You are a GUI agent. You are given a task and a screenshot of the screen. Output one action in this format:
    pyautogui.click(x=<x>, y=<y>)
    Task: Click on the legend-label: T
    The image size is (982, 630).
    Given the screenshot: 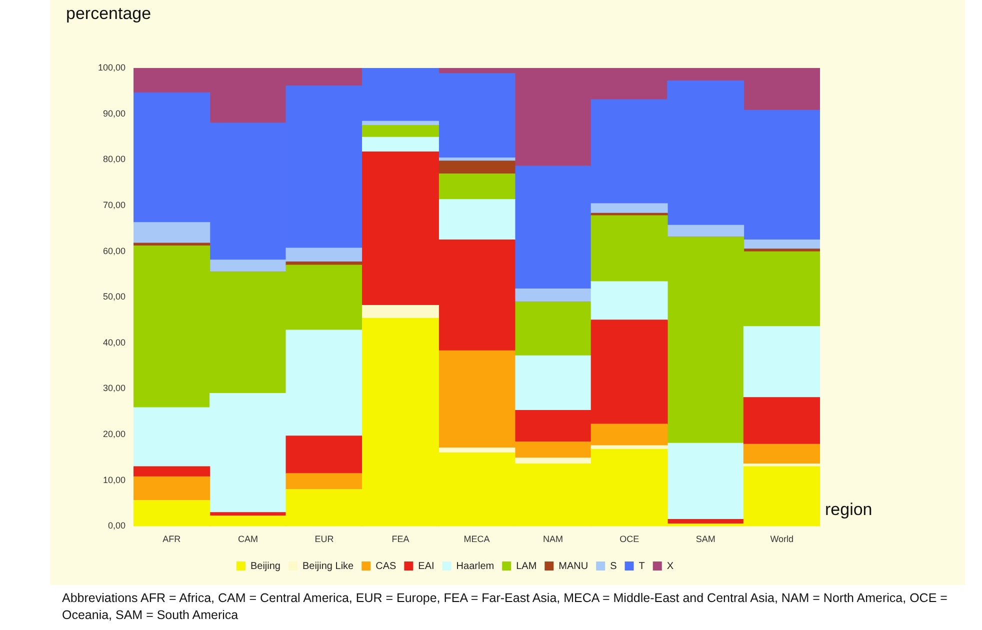 What is the action you would take?
    pyautogui.click(x=641, y=566)
    